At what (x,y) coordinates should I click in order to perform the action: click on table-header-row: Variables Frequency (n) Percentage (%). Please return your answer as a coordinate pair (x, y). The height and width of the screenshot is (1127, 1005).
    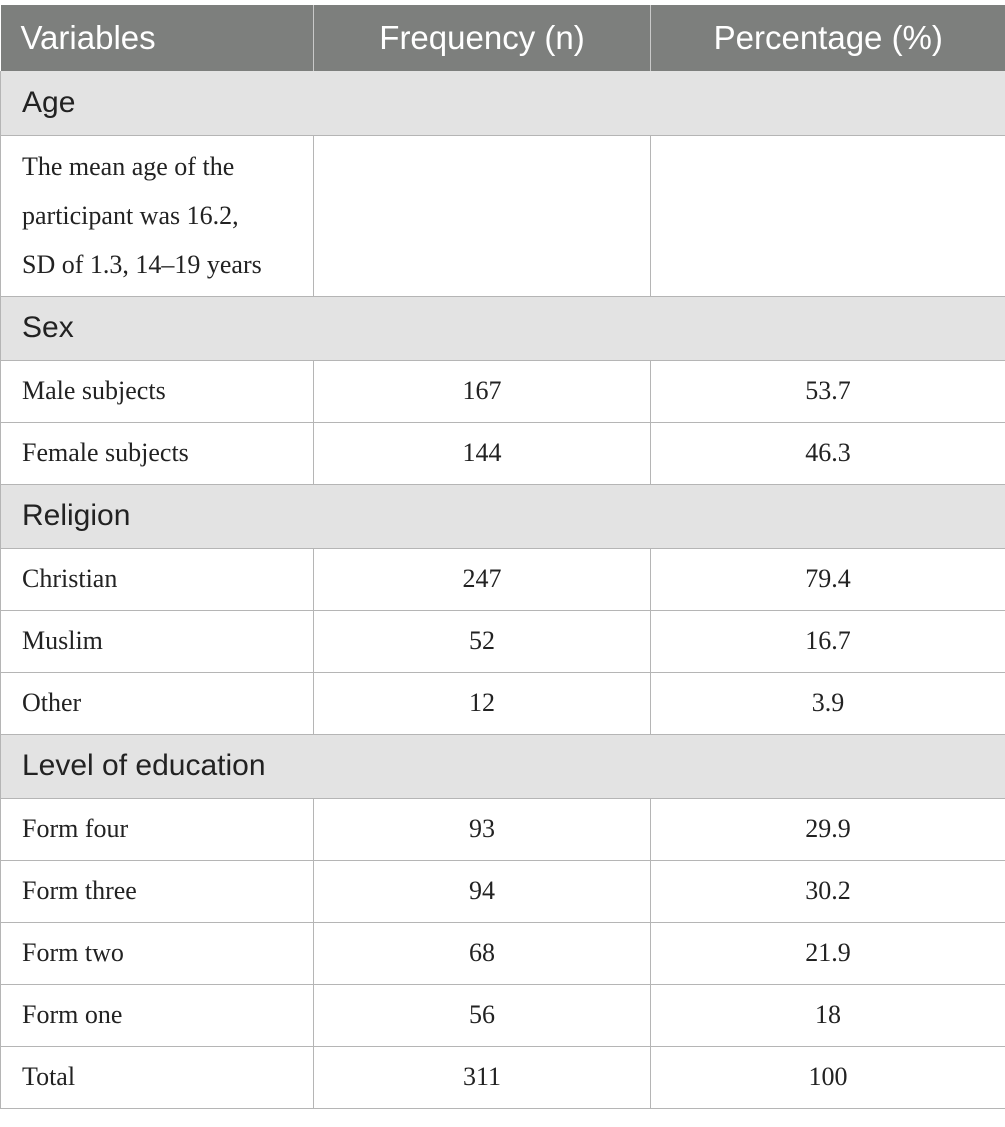
    Looking at the image, I should click on (502, 38).